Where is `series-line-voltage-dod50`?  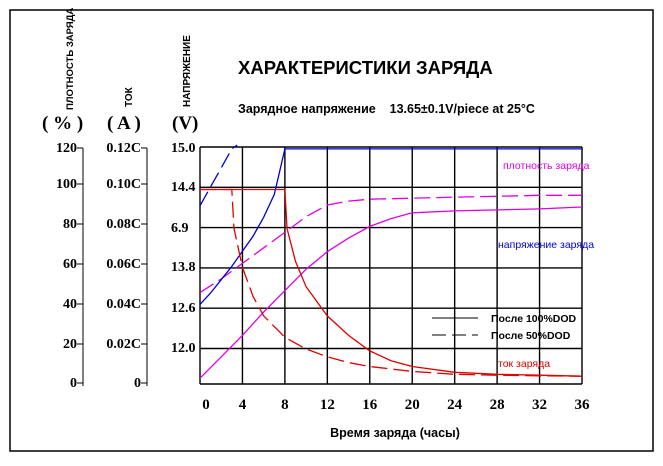
series-line-voltage-dod50 is located at coordinates (218, 175).